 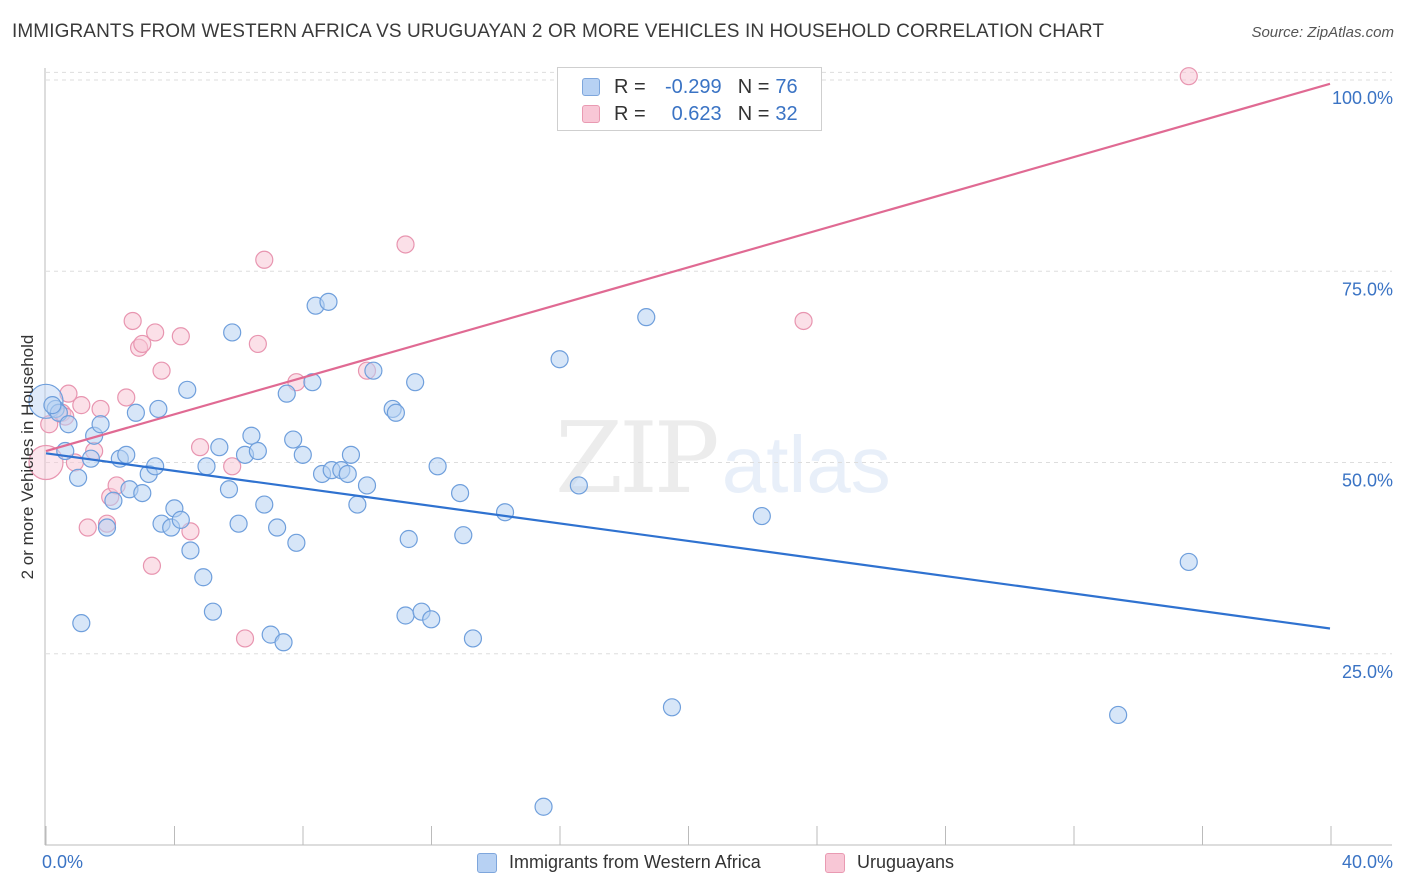 What do you see at coordinates (1322, 32) in the screenshot?
I see `source-credit: Source: ZipAtlas.com` at bounding box center [1322, 32].